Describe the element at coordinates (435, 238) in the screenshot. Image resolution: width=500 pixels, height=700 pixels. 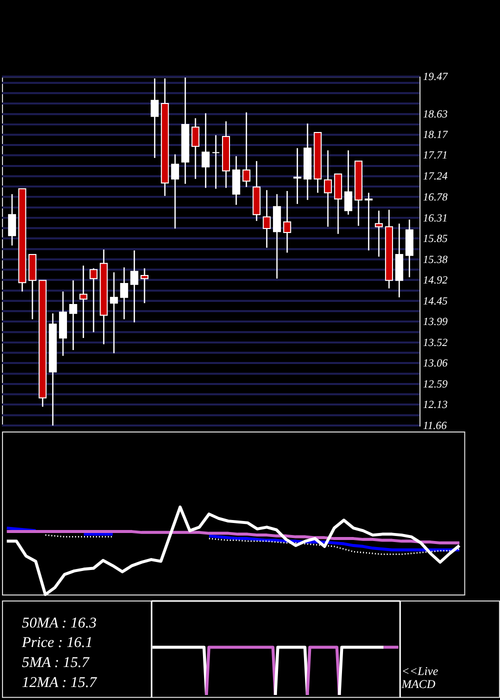
I see `y-tick-label: 15.85` at that location.